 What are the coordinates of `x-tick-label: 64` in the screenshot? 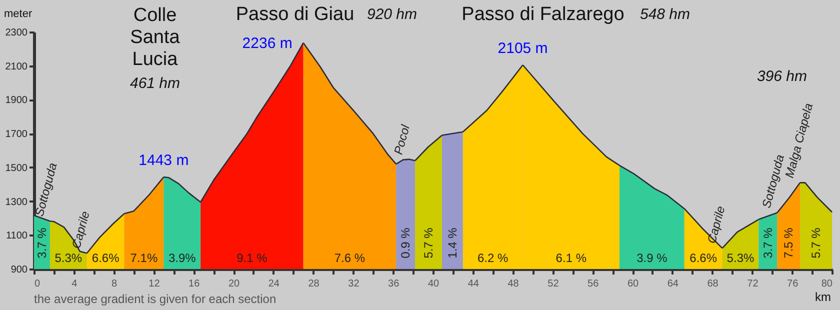 It's located at (673, 284).